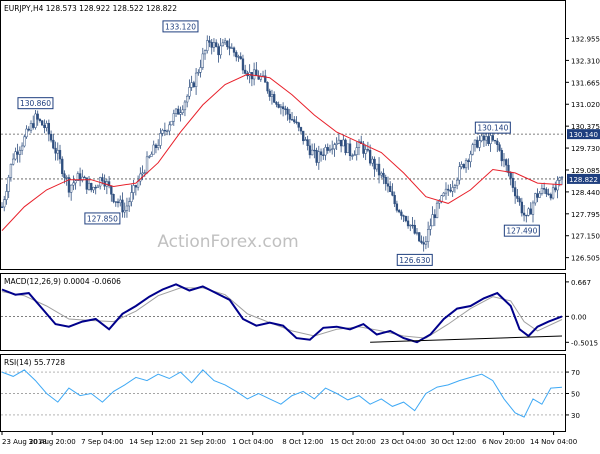 The width and height of the screenshot is (600, 454). I want to click on price-tick-label: 132.310, so click(585, 61).